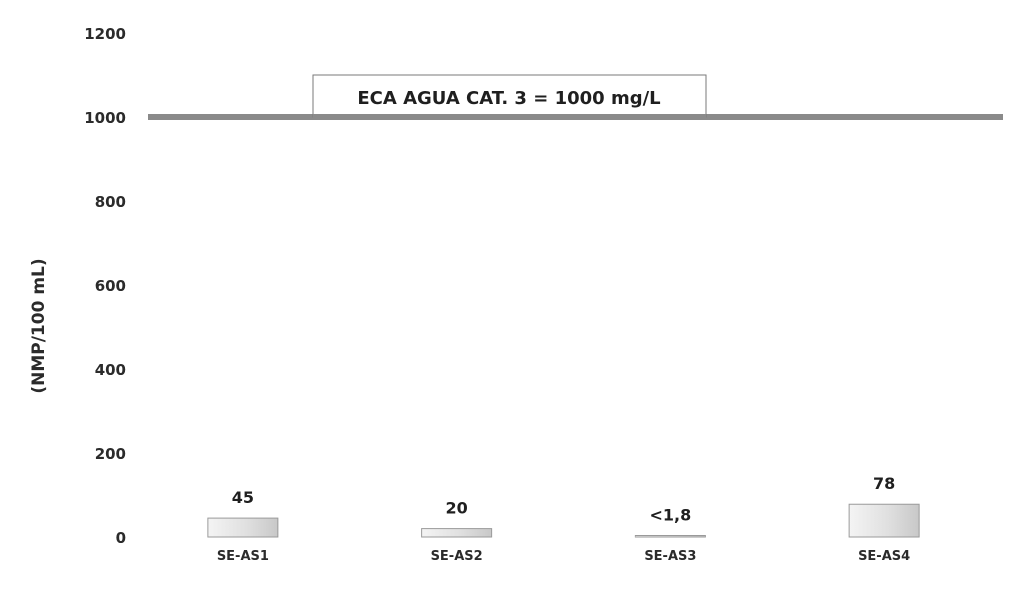 The height and width of the screenshot is (595, 1013). Describe the element at coordinates (243, 497) in the screenshot. I see `data-label-se-as1: 45` at that location.